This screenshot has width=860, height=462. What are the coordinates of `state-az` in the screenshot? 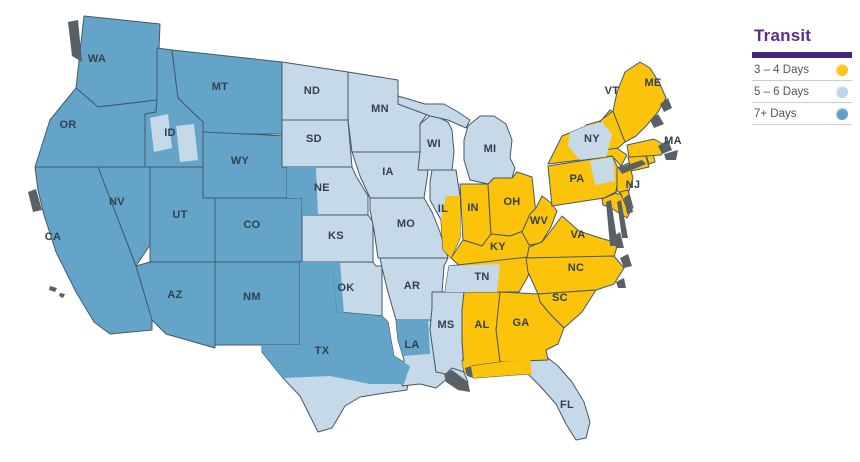 It's located at (175, 305).